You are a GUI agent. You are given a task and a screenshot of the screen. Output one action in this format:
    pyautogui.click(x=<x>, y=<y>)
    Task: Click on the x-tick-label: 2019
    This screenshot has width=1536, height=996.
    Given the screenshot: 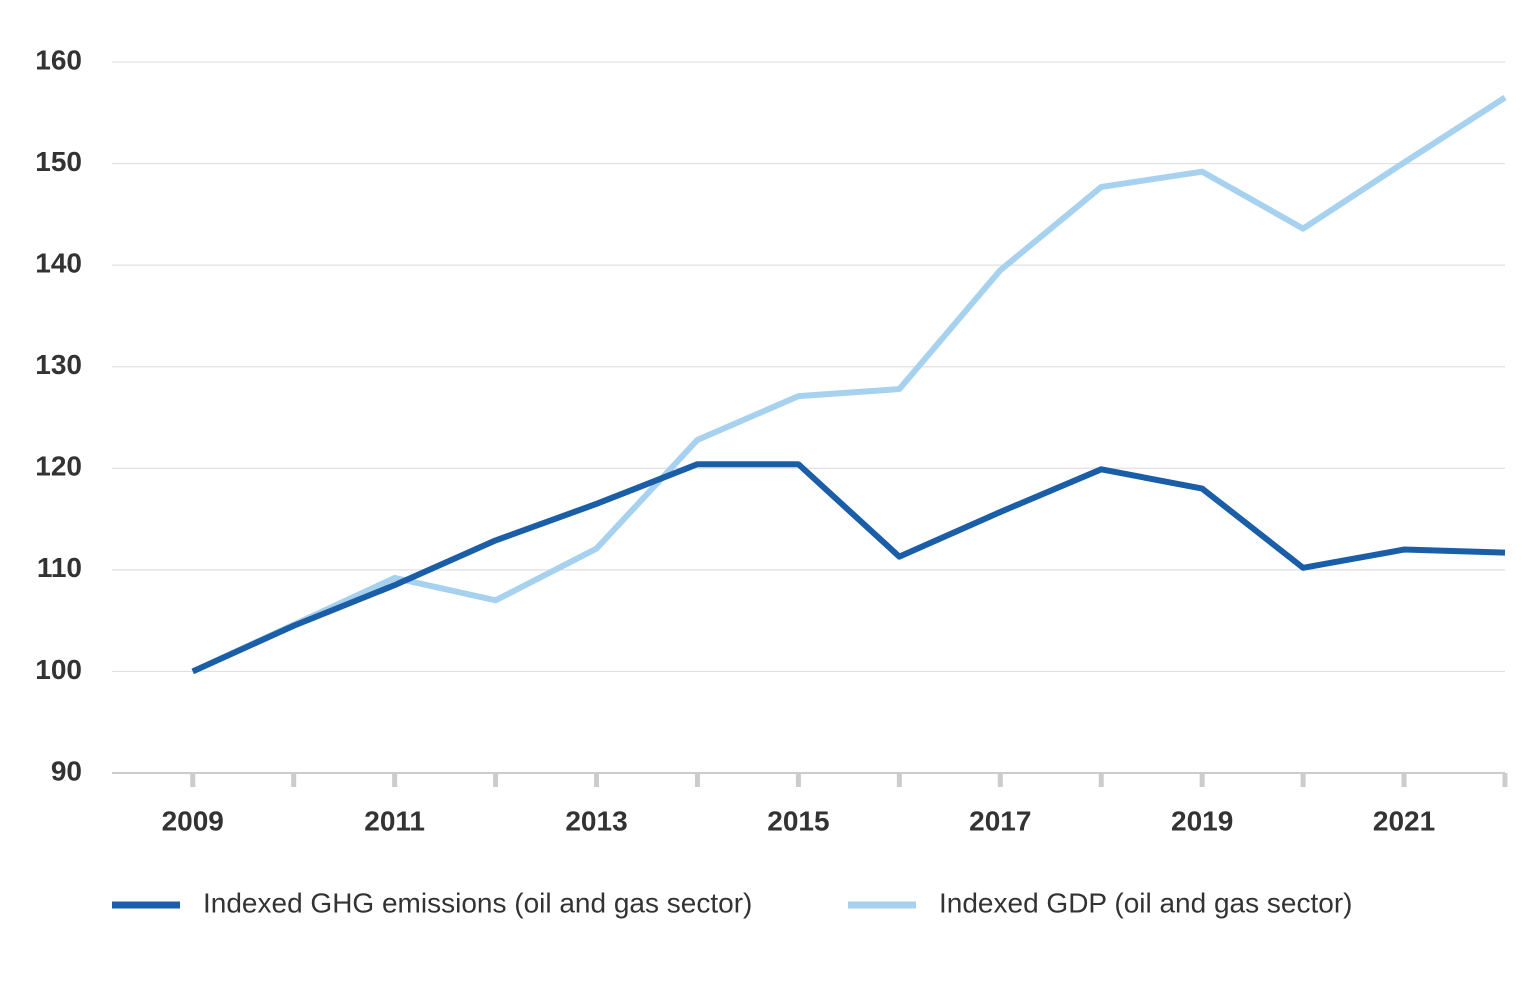 What is the action you would take?
    pyautogui.click(x=1202, y=820)
    